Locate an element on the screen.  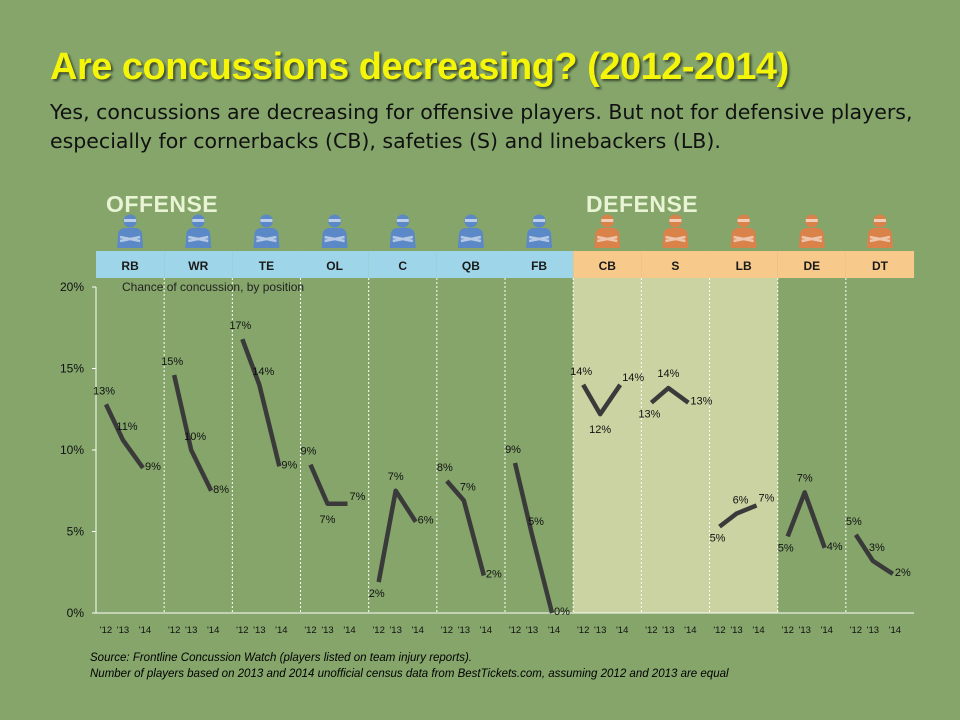
position-header-cb is located at coordinates (607, 264).